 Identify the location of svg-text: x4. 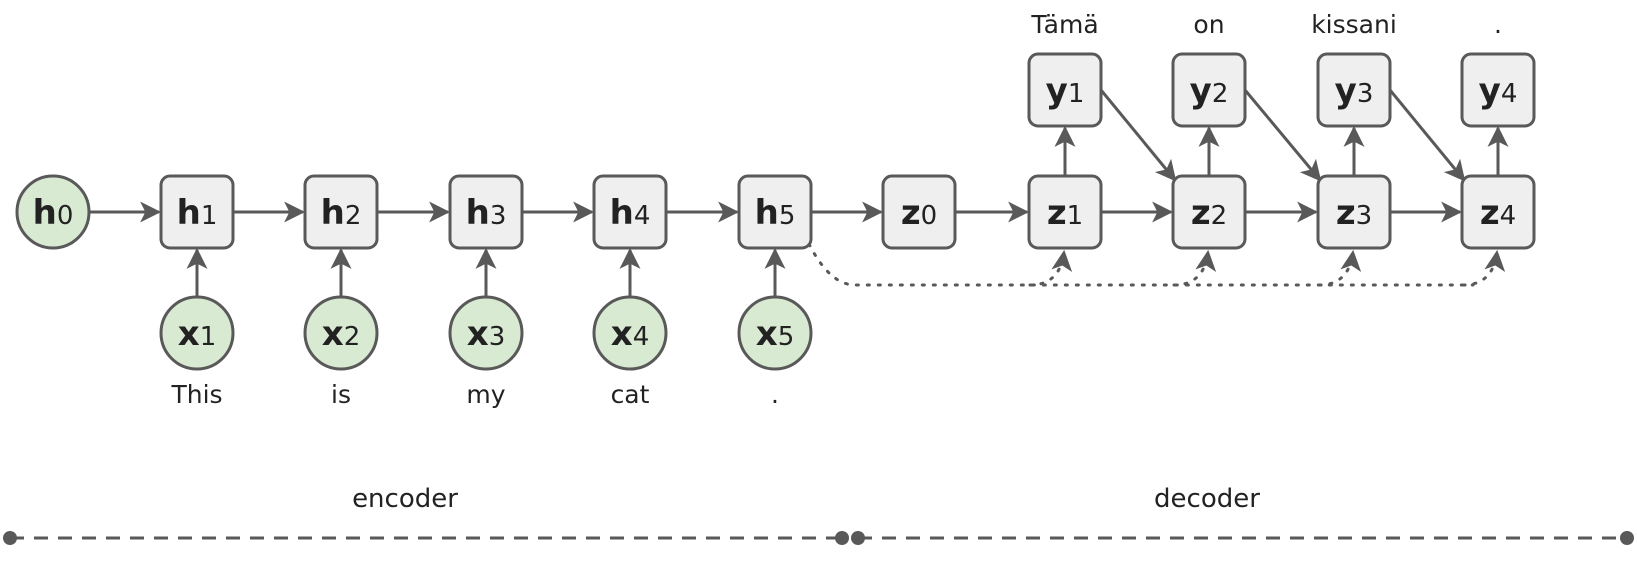
(630, 334).